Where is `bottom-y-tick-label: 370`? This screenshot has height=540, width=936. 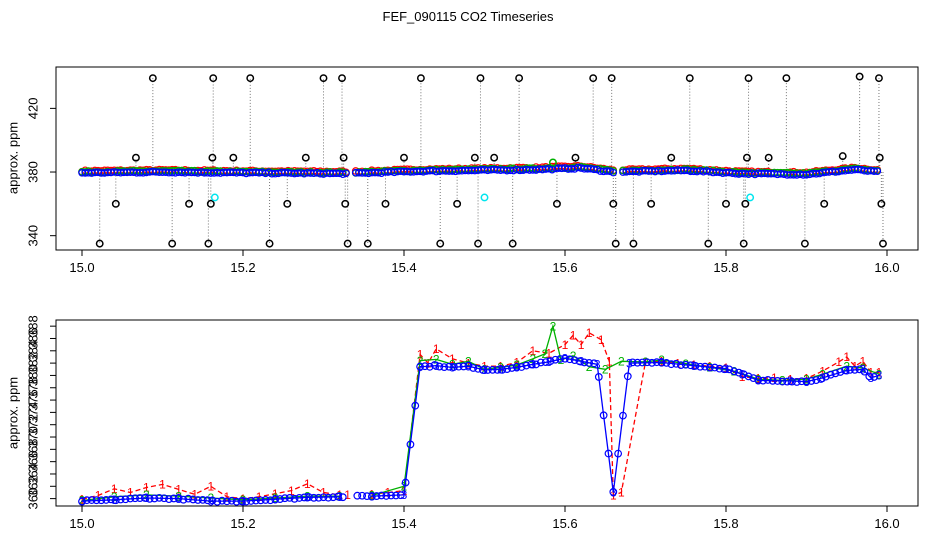 bottom-y-tick-label: 370 is located at coordinates (33, 437).